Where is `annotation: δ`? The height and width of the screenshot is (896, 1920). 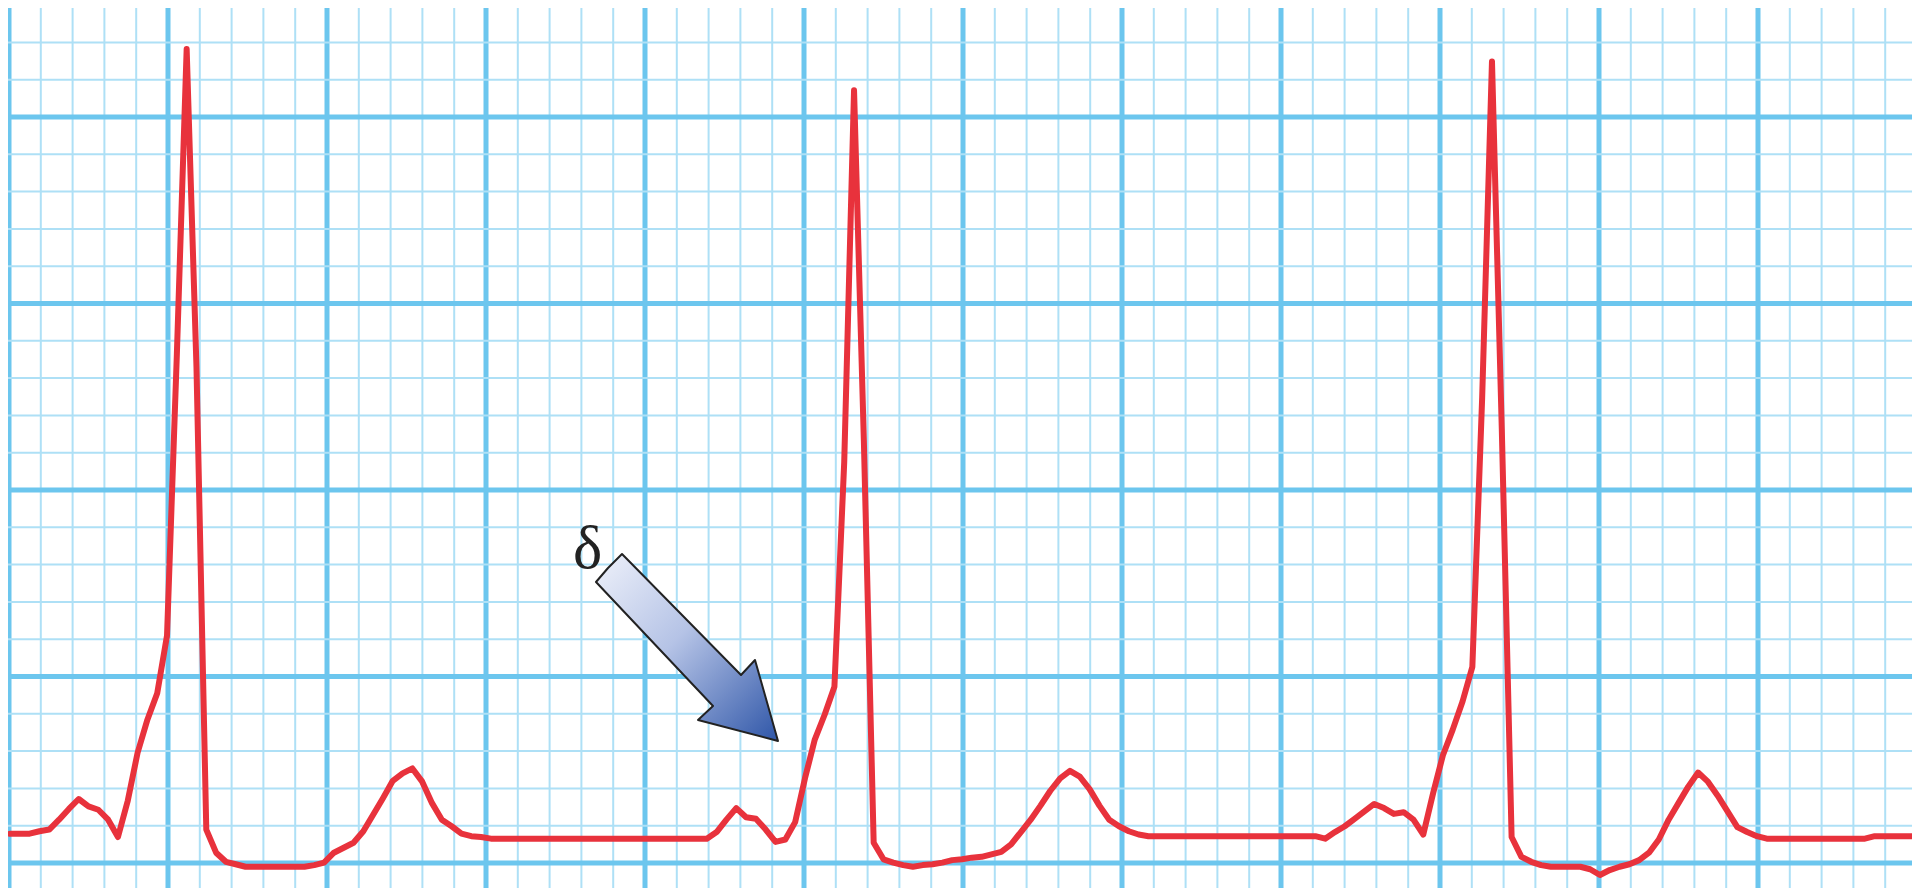 annotation: δ is located at coordinates (588, 547).